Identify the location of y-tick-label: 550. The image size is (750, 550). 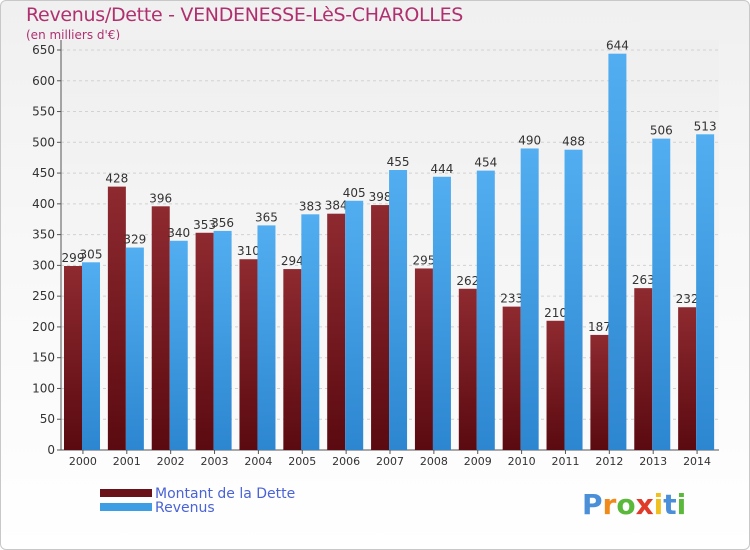
(43, 112).